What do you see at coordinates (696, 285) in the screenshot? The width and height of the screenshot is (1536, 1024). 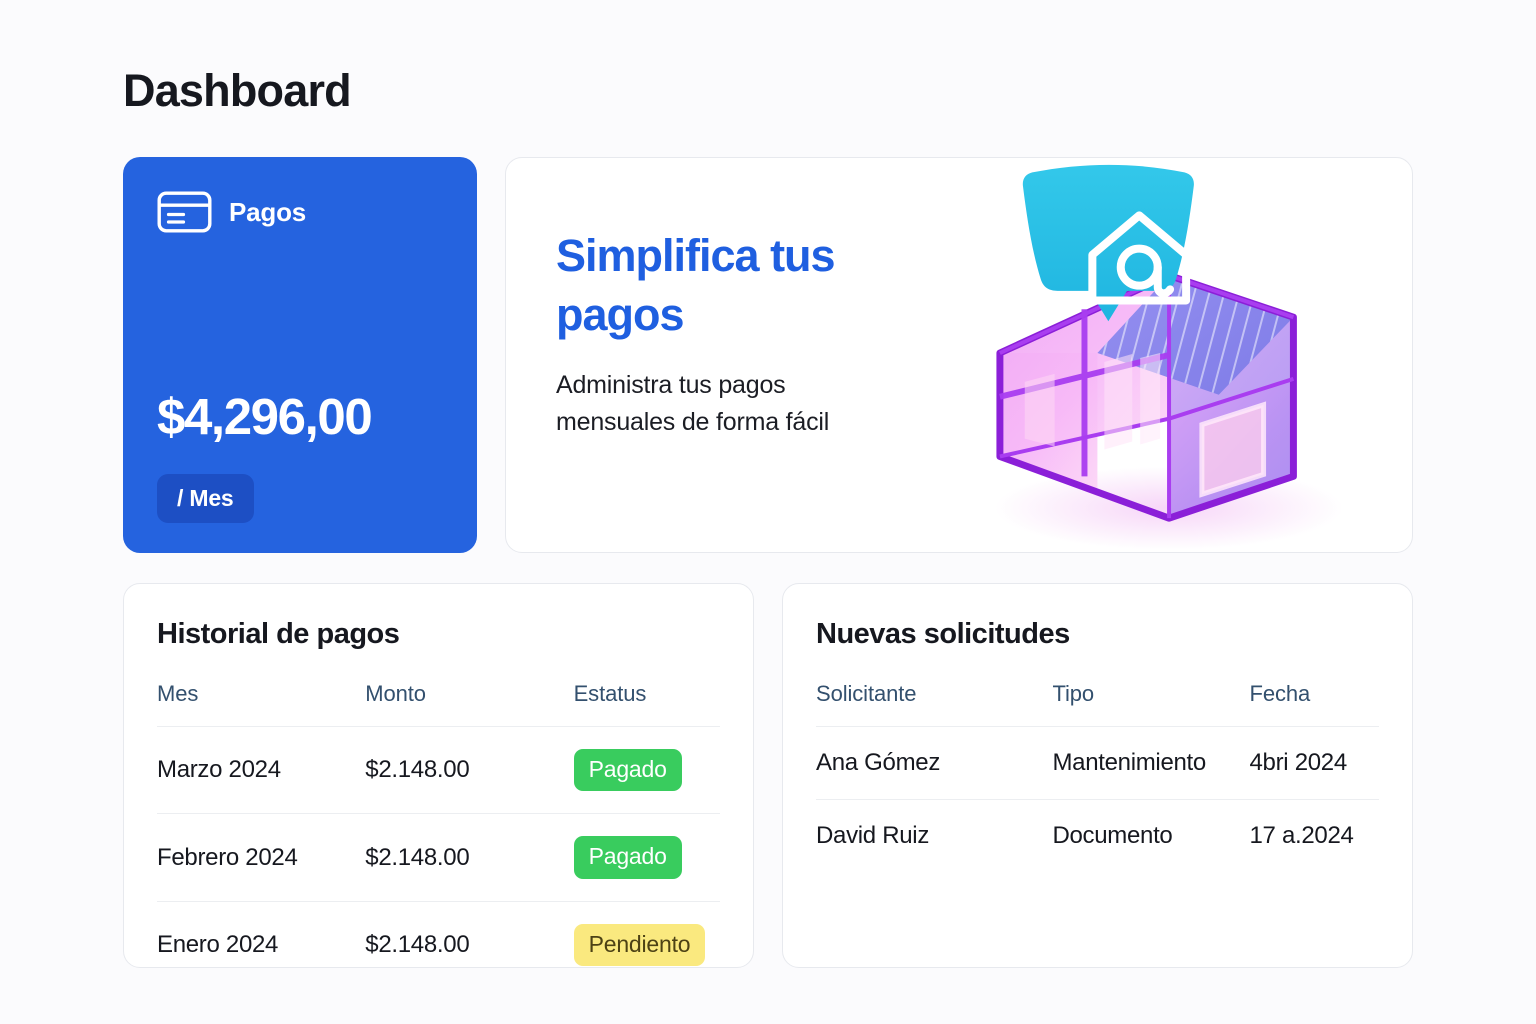 I see `promo-title: Simplifica tus pagos` at bounding box center [696, 285].